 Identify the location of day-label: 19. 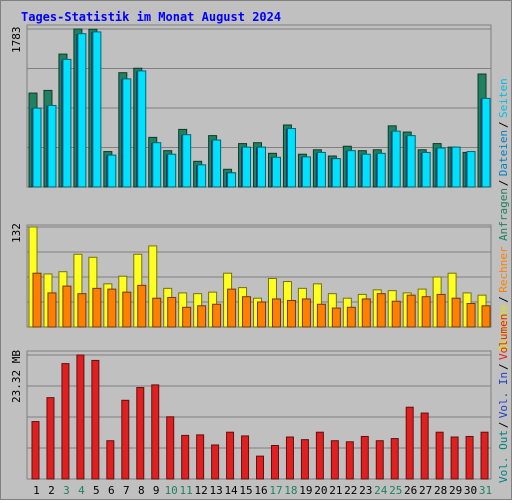
(305, 490).